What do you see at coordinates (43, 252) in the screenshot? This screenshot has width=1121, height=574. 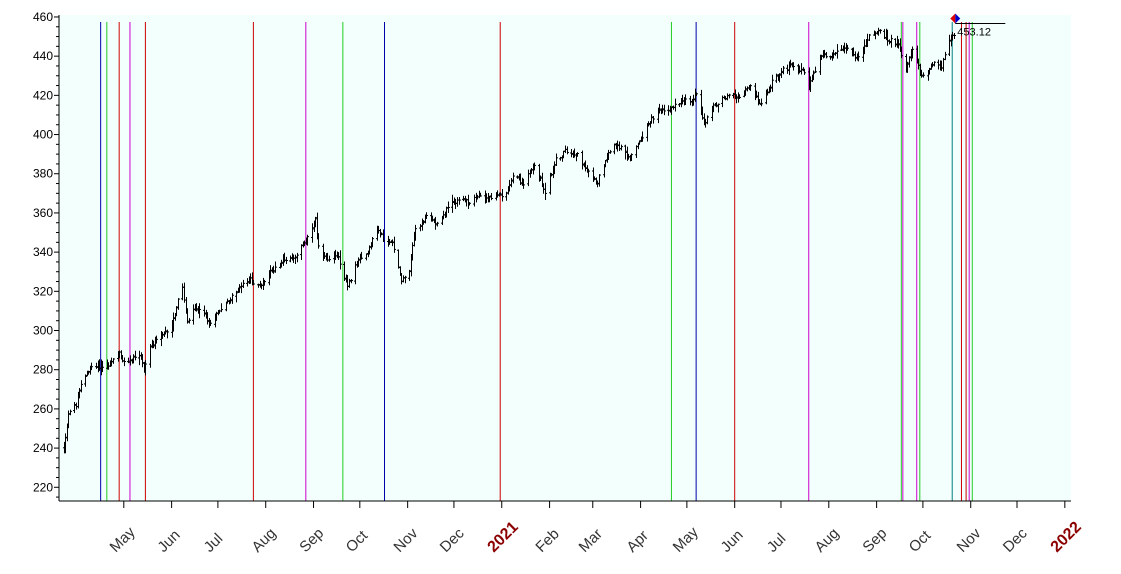 I see `y-tick-label: 340` at bounding box center [43, 252].